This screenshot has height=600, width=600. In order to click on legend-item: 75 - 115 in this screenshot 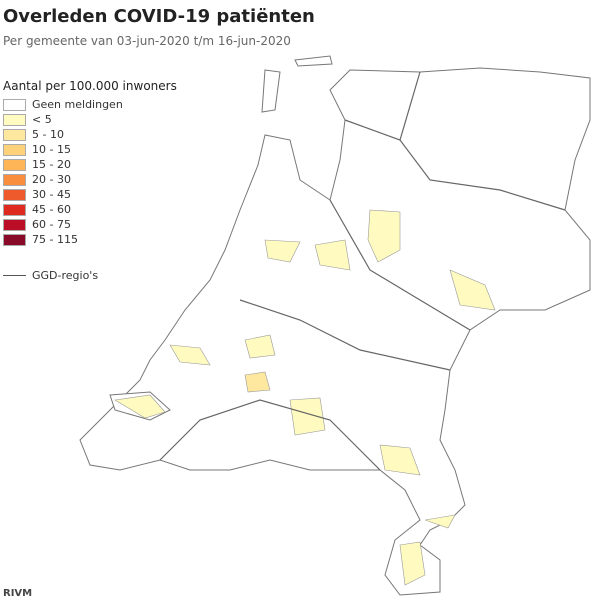, I will do `click(63, 239)`.